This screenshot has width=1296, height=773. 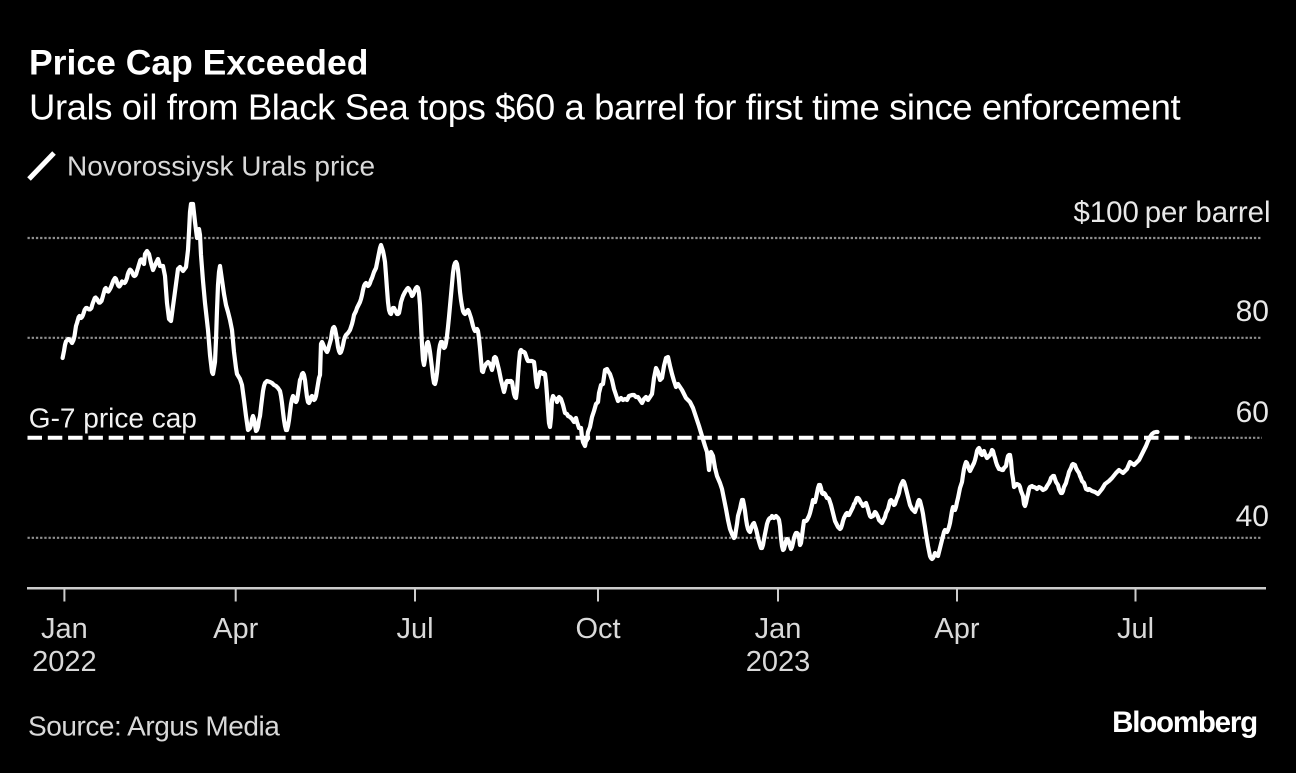 I want to click on svg-text: G-7 price cap, so click(x=113, y=418).